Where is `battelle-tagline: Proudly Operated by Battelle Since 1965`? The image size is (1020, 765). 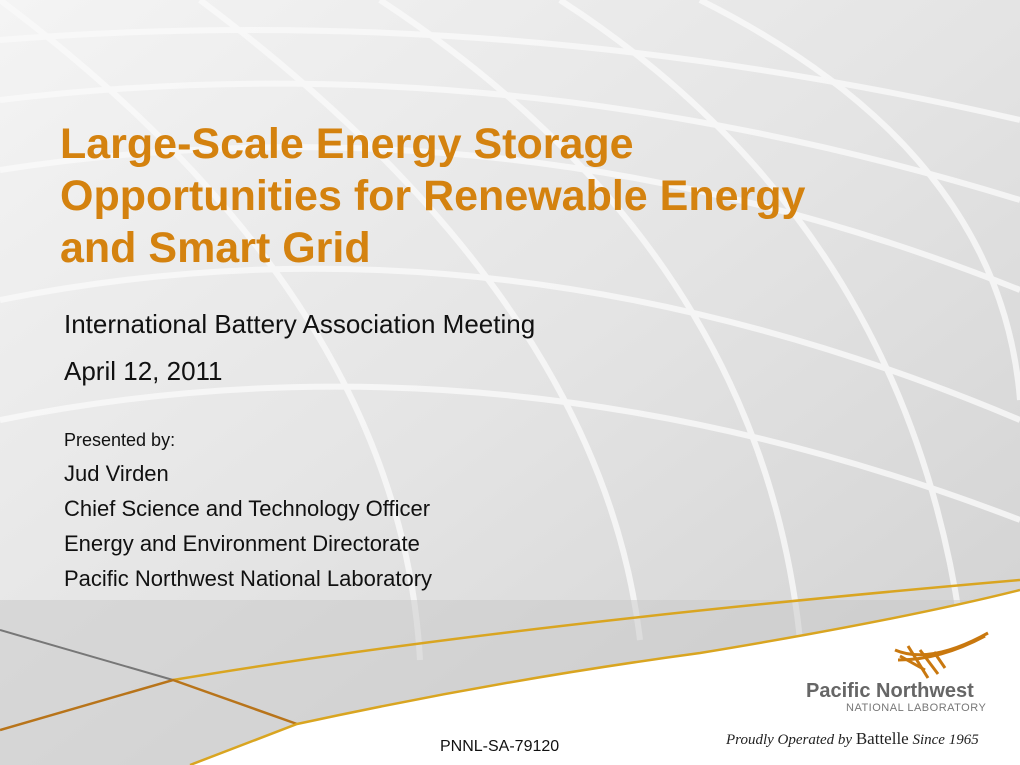 battelle-tagline: Proudly Operated by Battelle Since 1965 is located at coordinates (852, 739).